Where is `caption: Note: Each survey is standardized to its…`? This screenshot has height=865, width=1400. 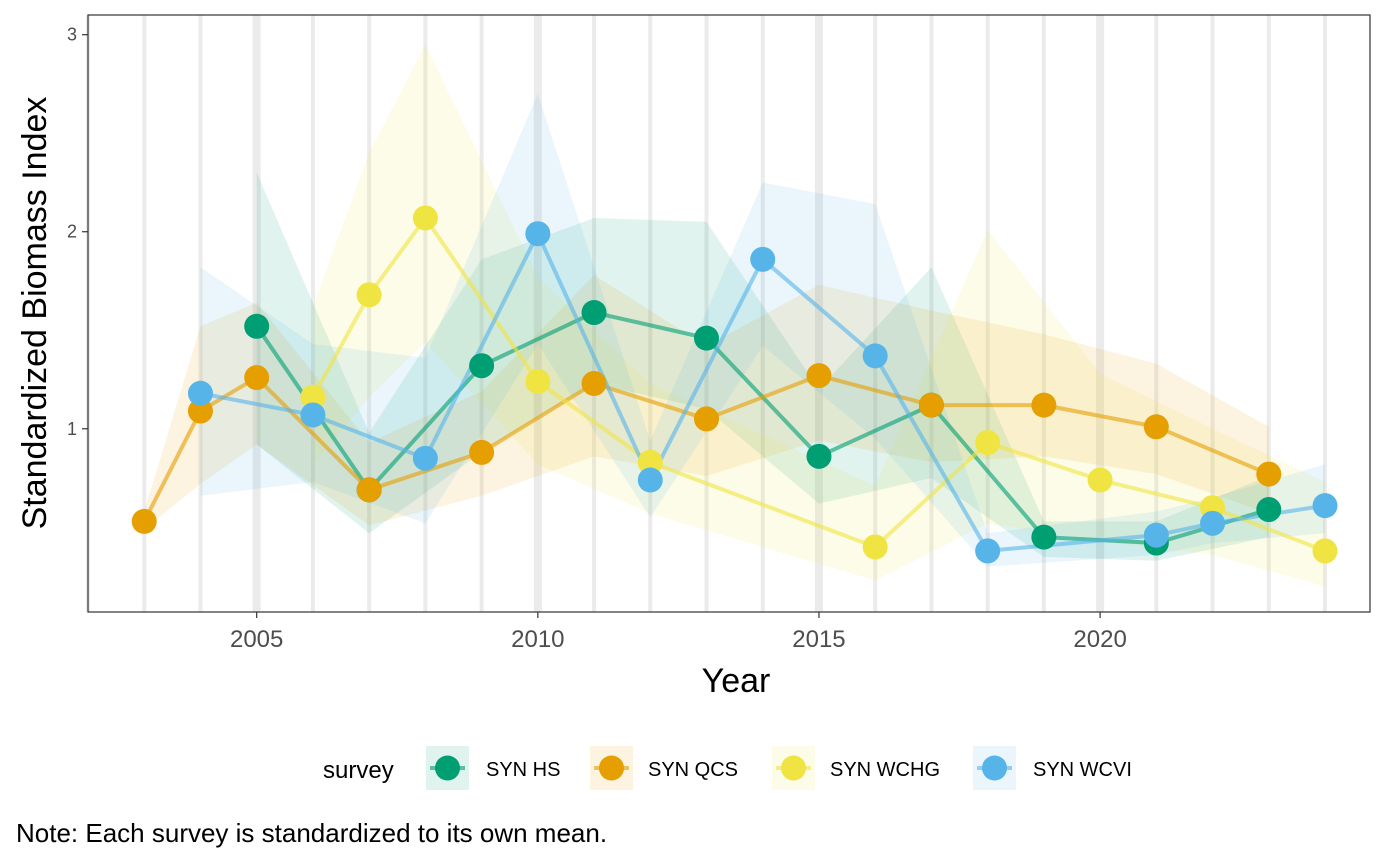 caption: Note: Each survey is standardized to its… is located at coordinates (311, 833).